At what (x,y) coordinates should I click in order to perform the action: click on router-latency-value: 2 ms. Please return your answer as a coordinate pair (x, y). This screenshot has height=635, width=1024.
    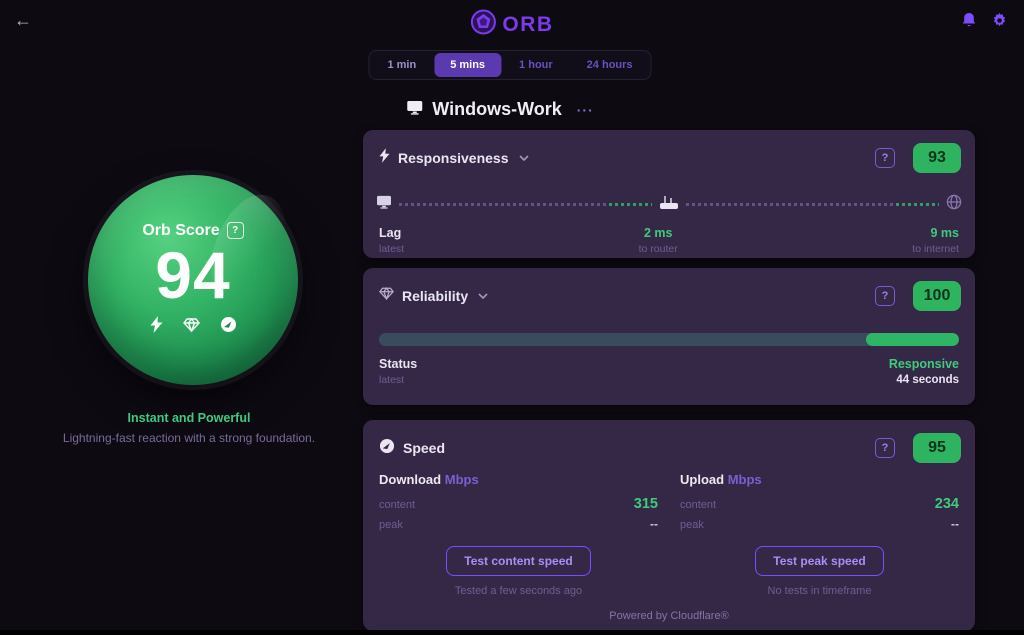
    Looking at the image, I should click on (658, 233).